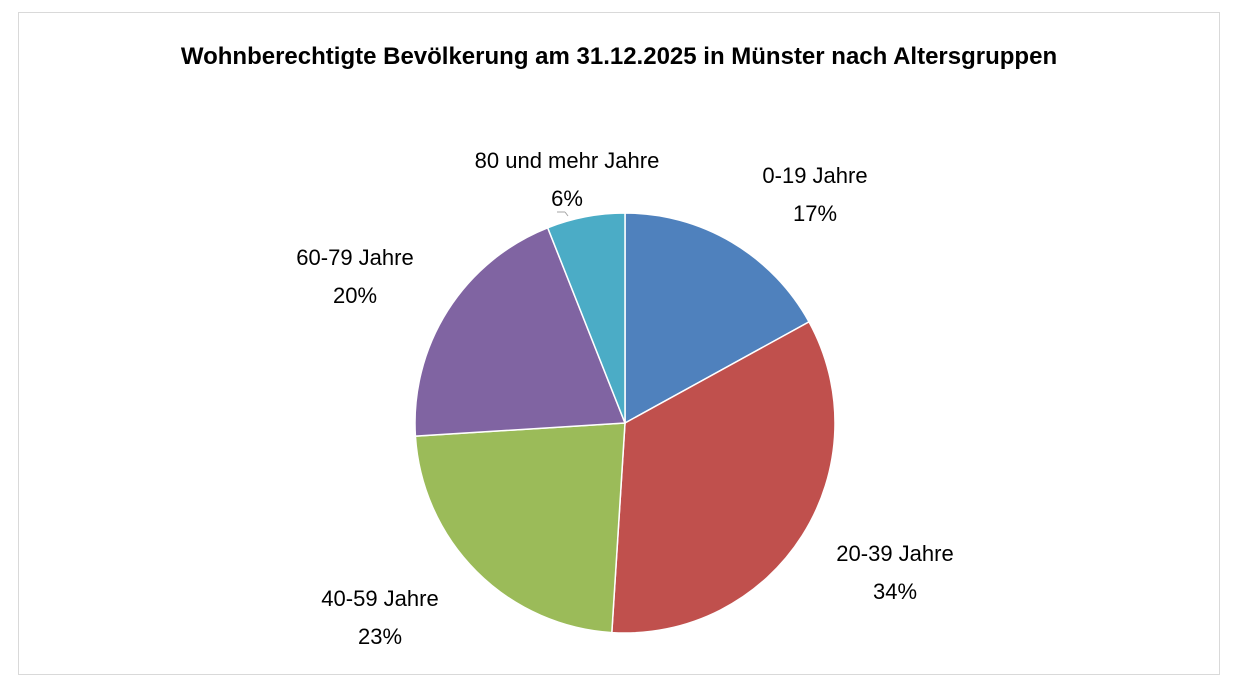 The width and height of the screenshot is (1238, 687). I want to click on data-label: 40-59 Jahre 23%, so click(379, 617).